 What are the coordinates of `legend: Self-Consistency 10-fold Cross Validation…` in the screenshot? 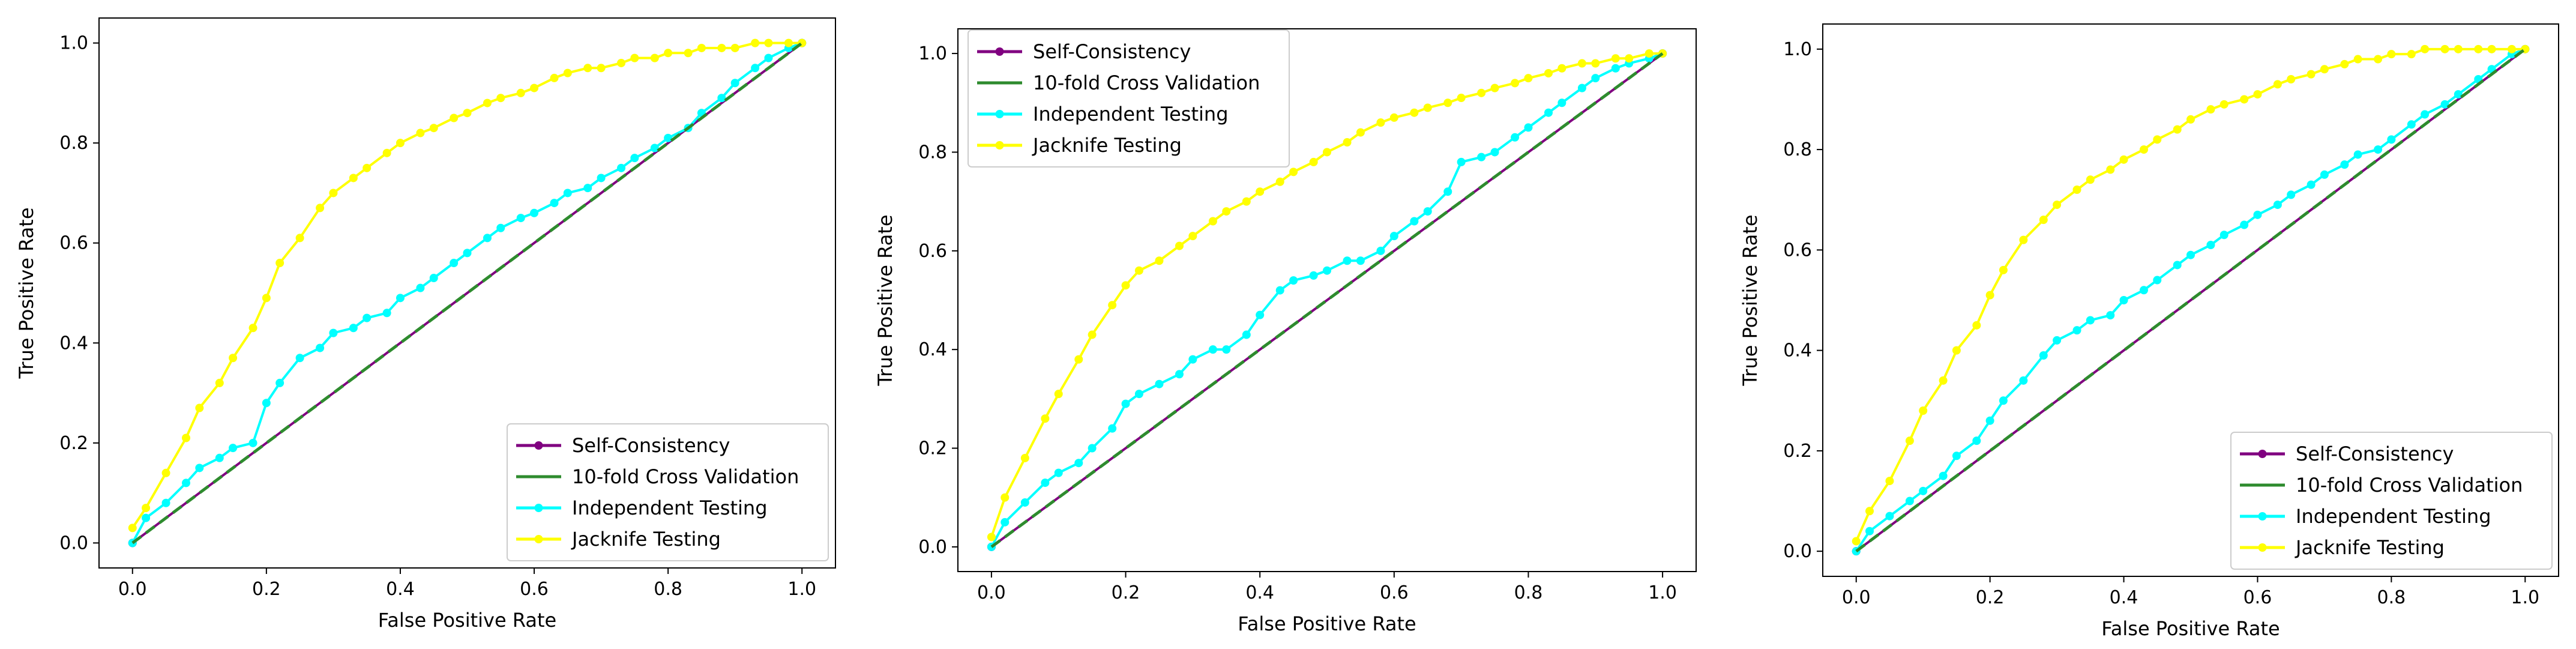 It's located at (668, 492).